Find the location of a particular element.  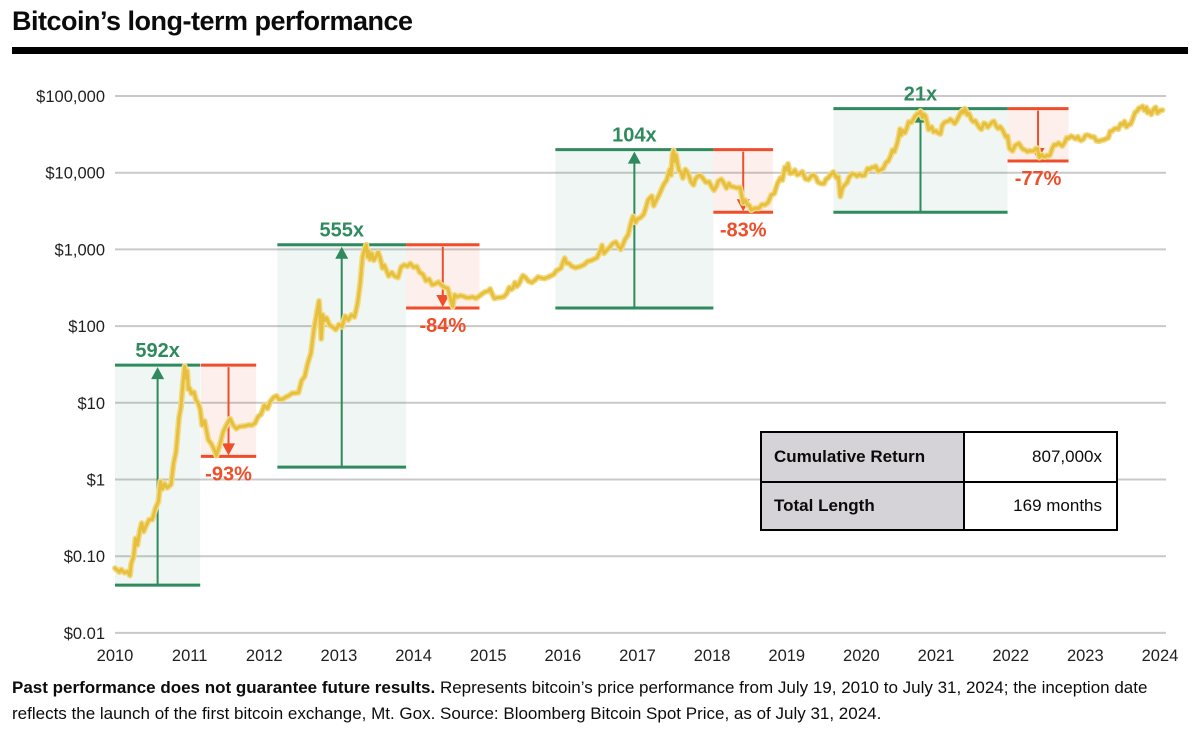

bull-run-label: 555x is located at coordinates (341, 231).